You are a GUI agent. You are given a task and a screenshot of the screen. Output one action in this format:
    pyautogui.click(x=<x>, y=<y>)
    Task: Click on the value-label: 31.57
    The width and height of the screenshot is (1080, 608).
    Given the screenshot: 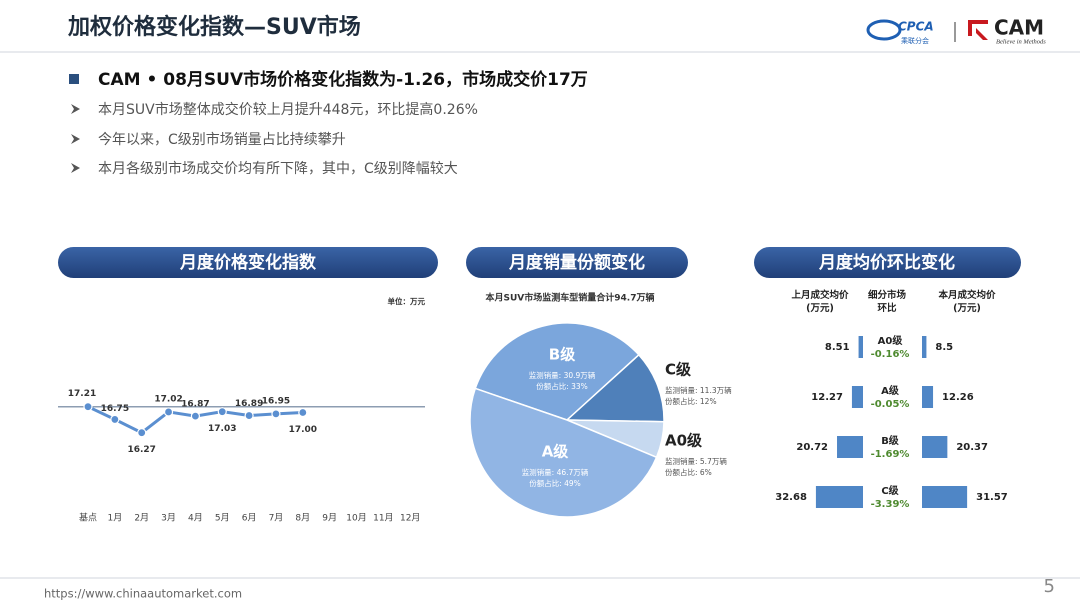 What is the action you would take?
    pyautogui.click(x=992, y=497)
    